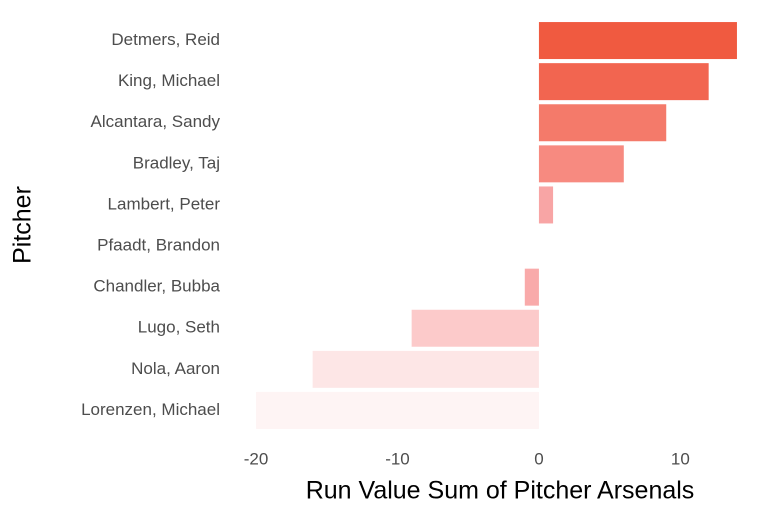 The image size is (783, 516). Describe the element at coordinates (397, 458) in the screenshot. I see `x-tick-label: -10` at that location.